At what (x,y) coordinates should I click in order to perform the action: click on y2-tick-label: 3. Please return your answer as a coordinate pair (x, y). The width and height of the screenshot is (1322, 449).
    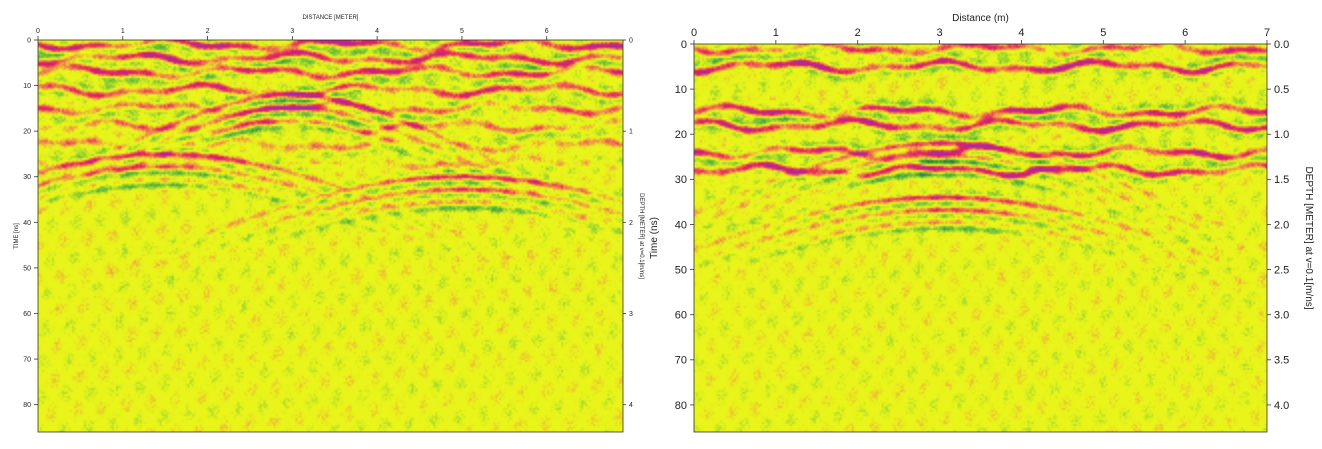
    Looking at the image, I should click on (631, 314).